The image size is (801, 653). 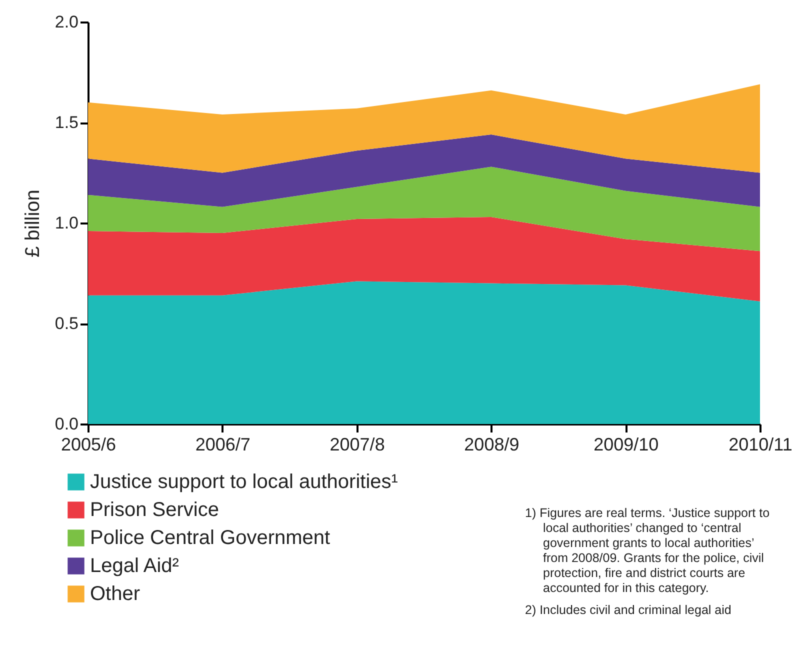 I want to click on y-axis-title: £ billion, so click(x=33, y=224).